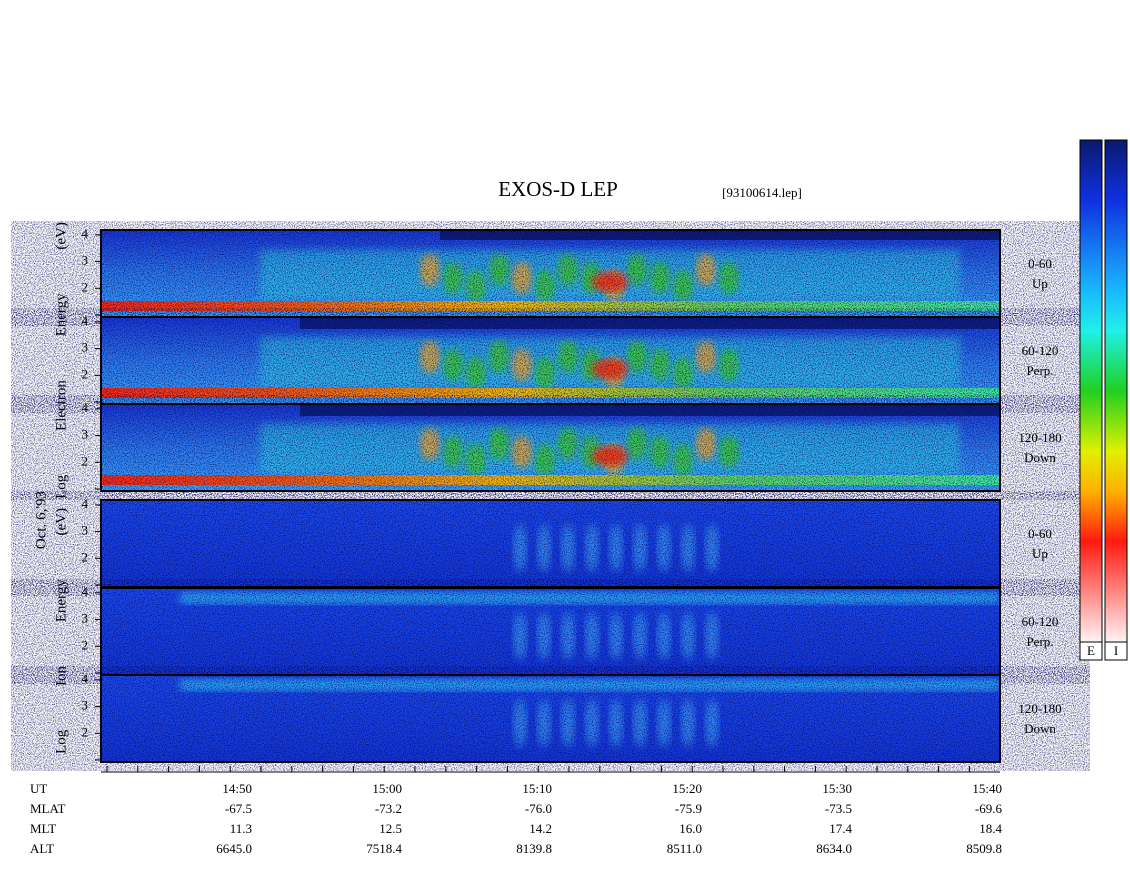 The image size is (1130, 875). Describe the element at coordinates (43, 828) in the screenshot. I see `orbit-row-label: MLT` at that location.